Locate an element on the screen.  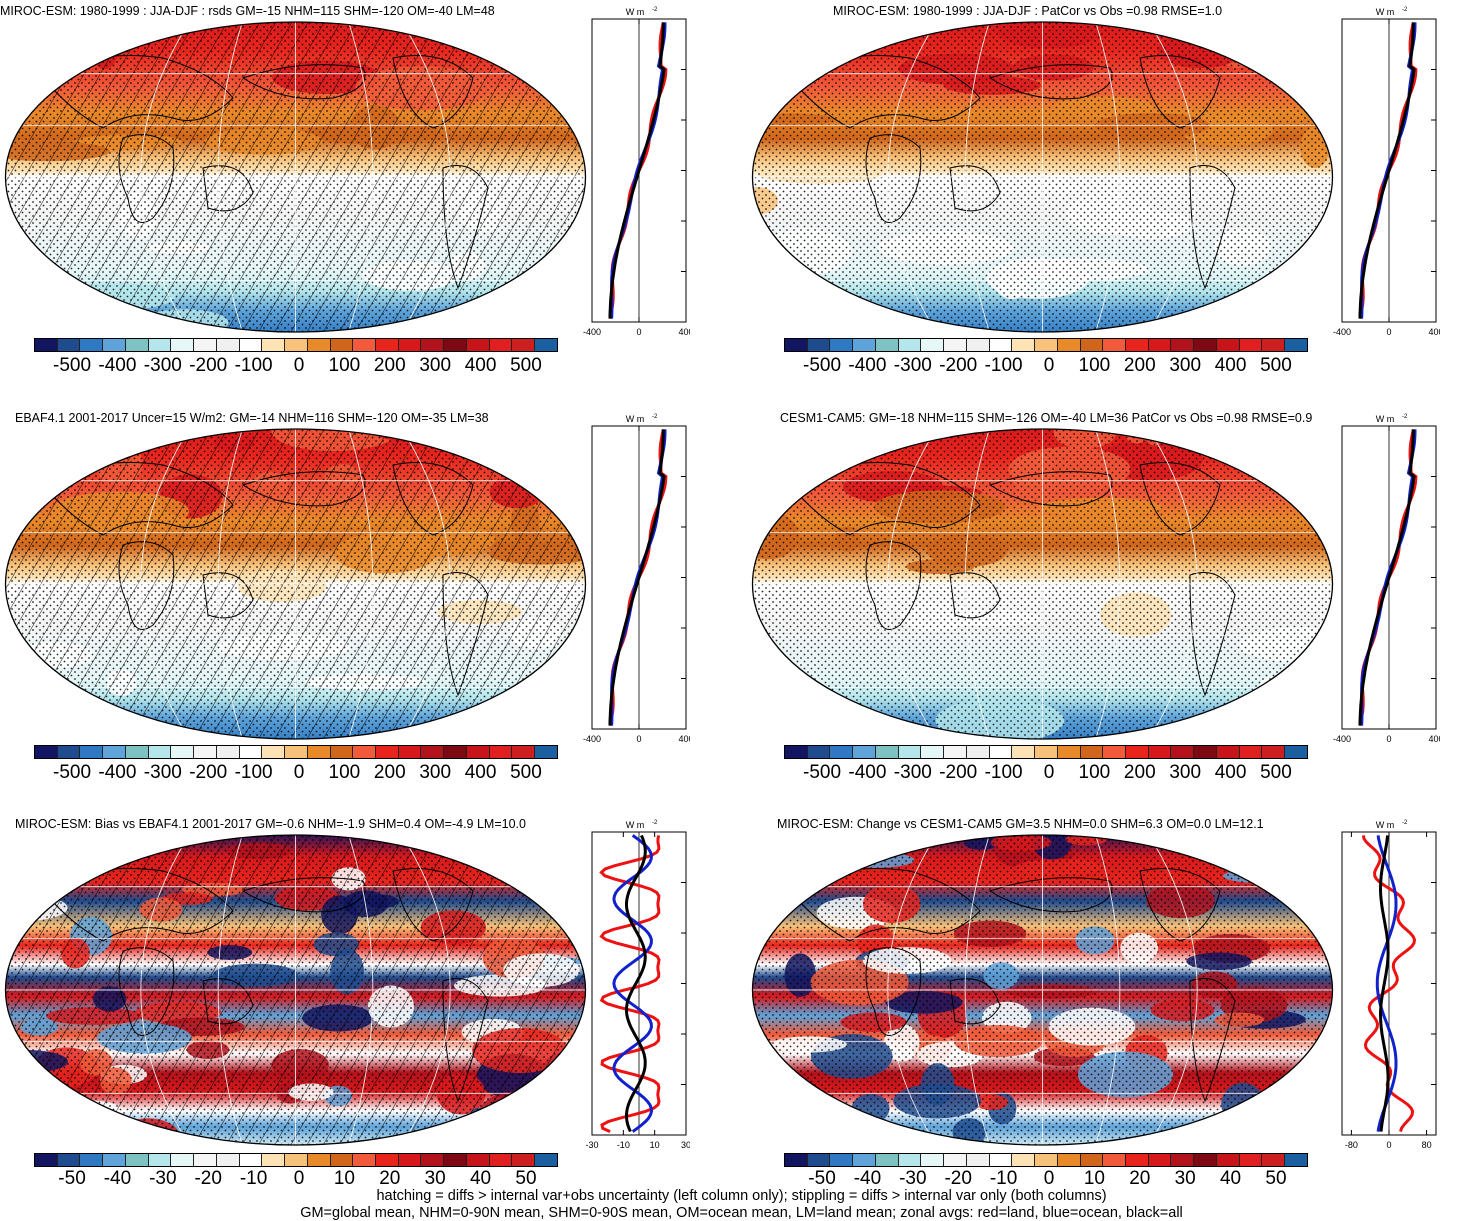
colorbar-tick-label: -40 is located at coordinates (117, 1178).